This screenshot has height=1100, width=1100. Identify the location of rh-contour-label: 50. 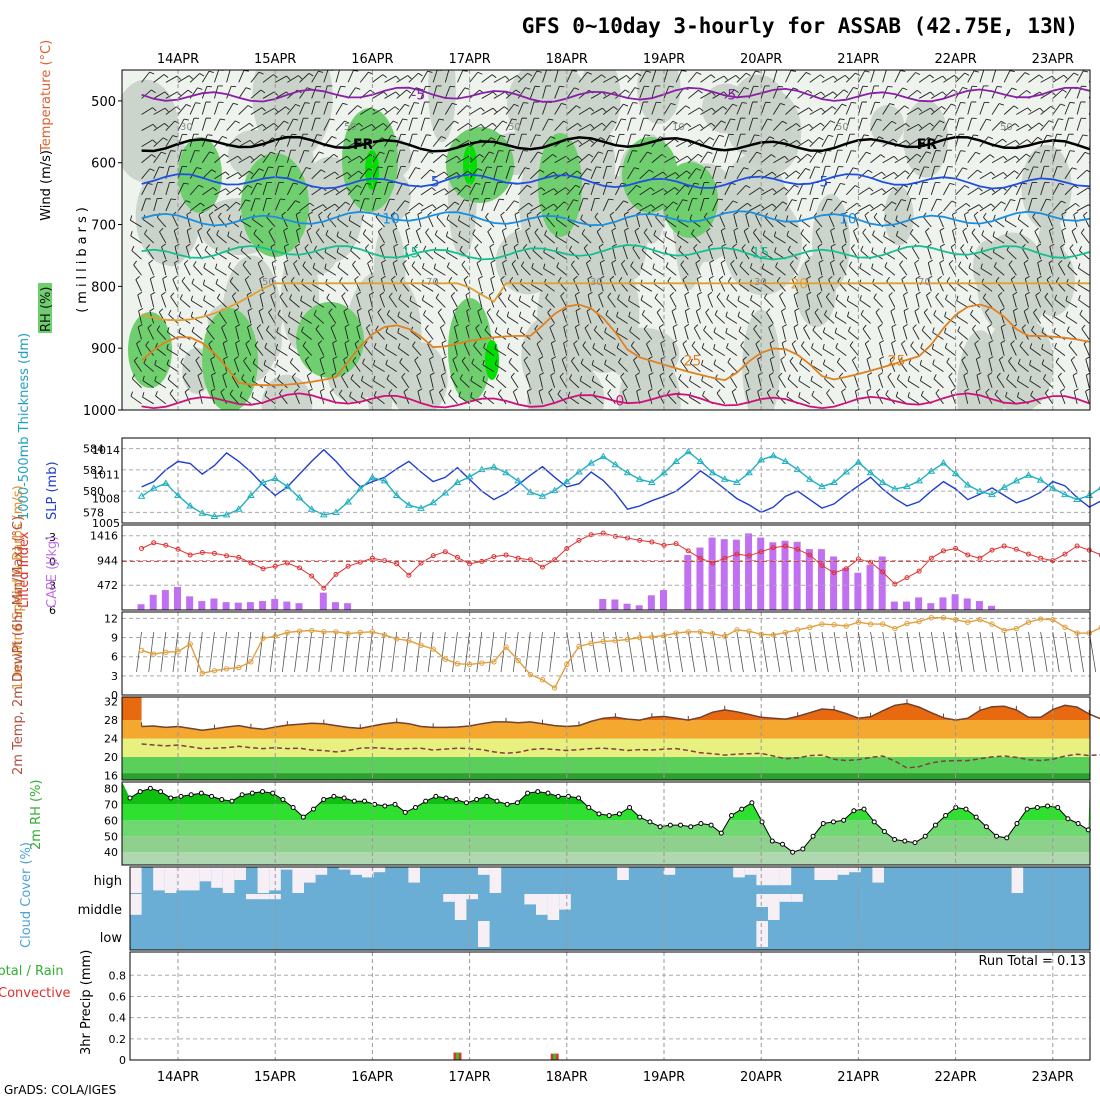
(1006, 127).